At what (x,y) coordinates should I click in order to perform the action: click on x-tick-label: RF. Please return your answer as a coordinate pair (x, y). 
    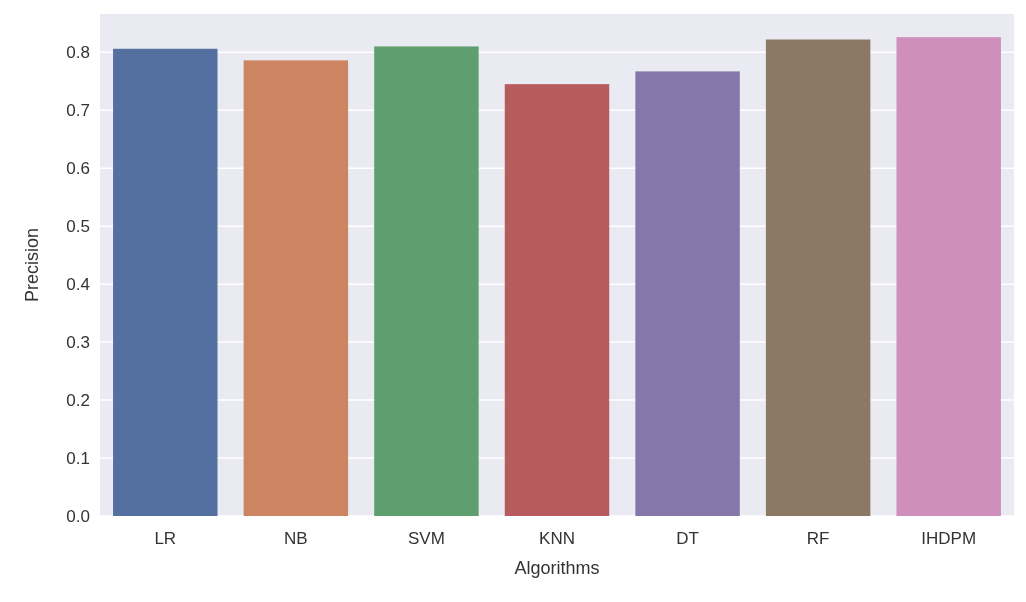
    Looking at the image, I should click on (818, 538).